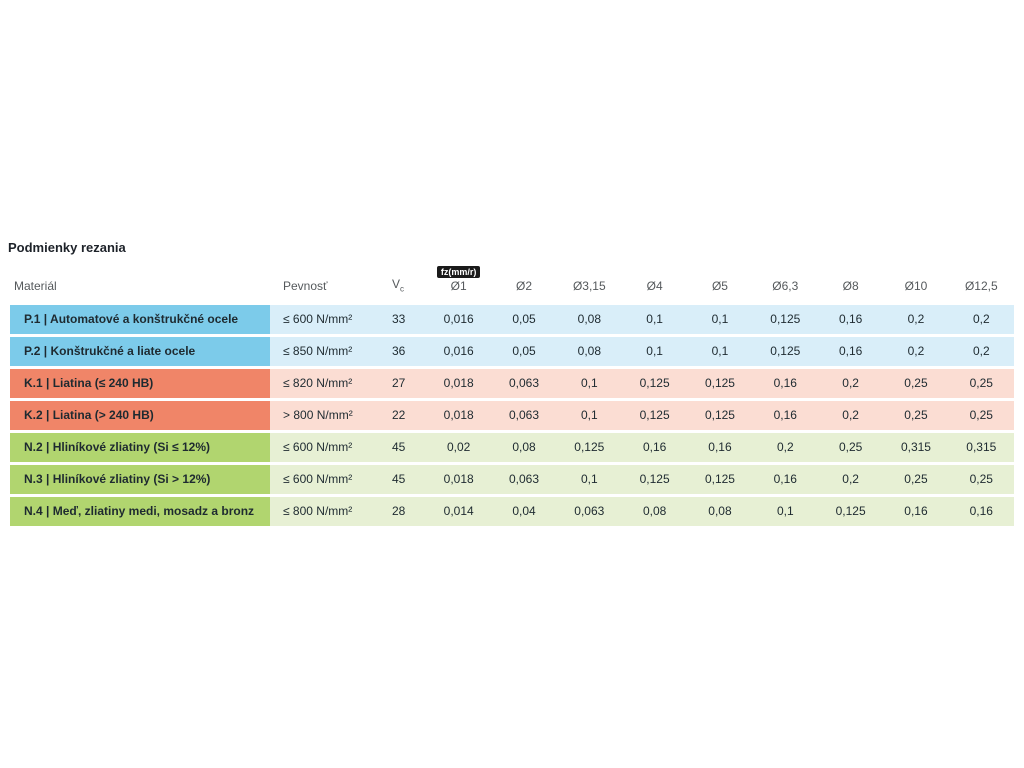 The height and width of the screenshot is (768, 1024). I want to click on material-cell: P.1 | Automatové a konštrukčné ocele, so click(140, 319).